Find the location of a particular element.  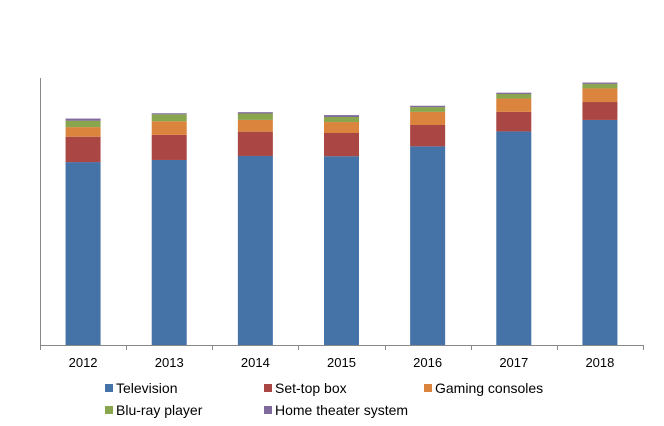

bar-gaming-consoles-2017 is located at coordinates (514, 105).